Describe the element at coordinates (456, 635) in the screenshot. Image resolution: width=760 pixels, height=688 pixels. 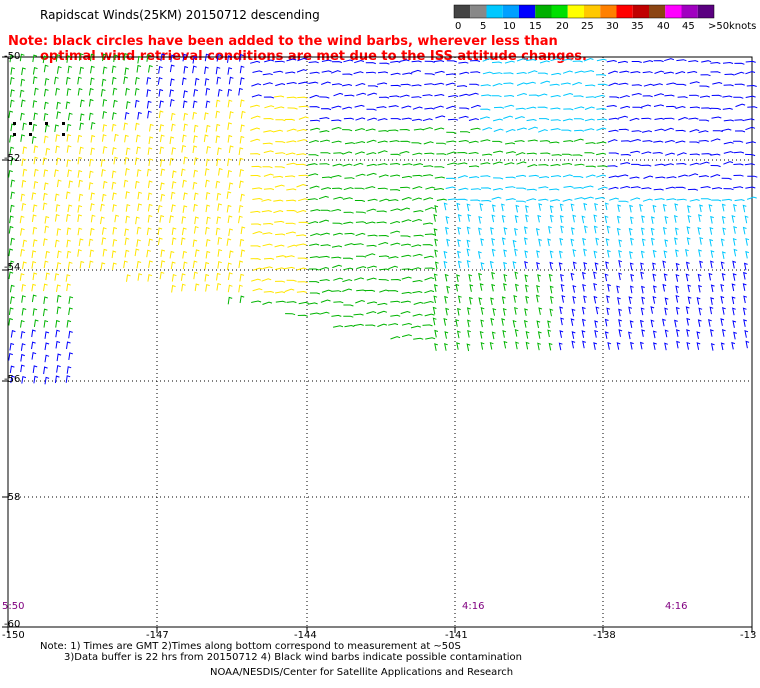
I see `lon-label-141: -141` at that location.